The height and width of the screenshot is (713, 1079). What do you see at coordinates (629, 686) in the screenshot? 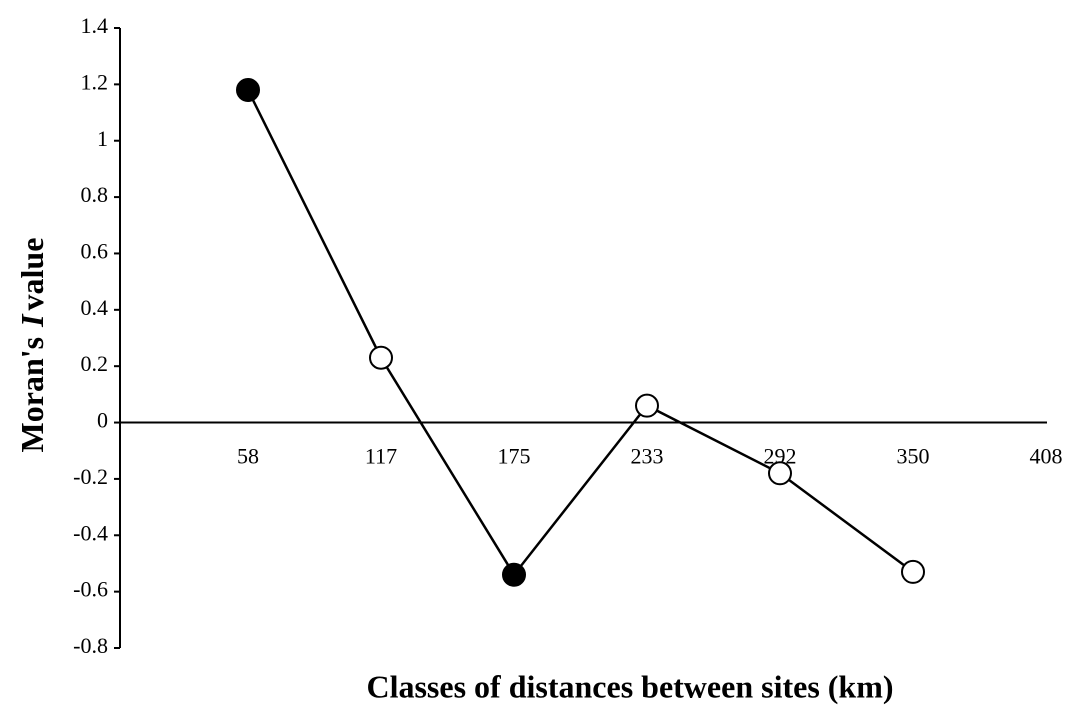
I see `x-axis-title: Classes of distances between sites (km)` at bounding box center [629, 686].